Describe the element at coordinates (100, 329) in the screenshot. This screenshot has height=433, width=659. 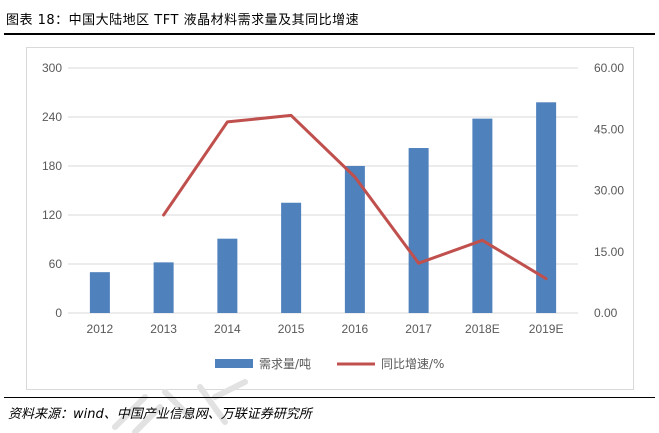
I see `x-tick-label: 2012` at that location.